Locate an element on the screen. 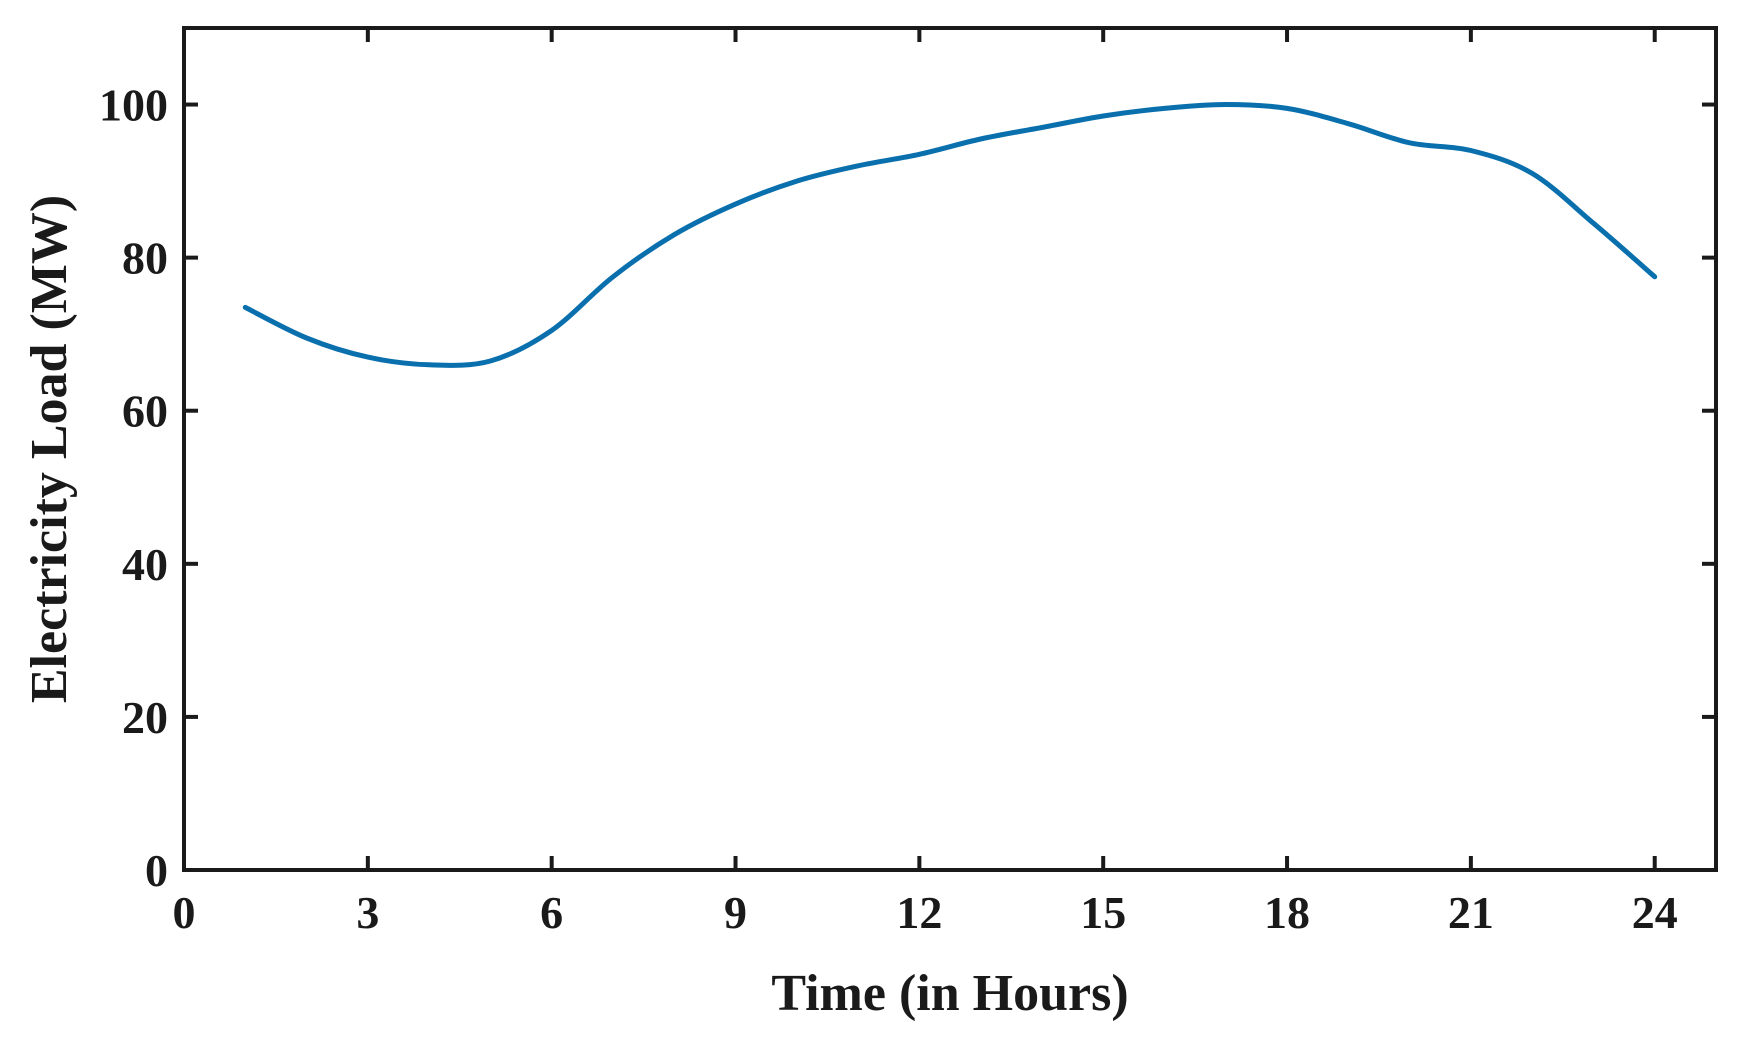 The image size is (1743, 1040). x-tick-label: 21 is located at coordinates (1471, 912).